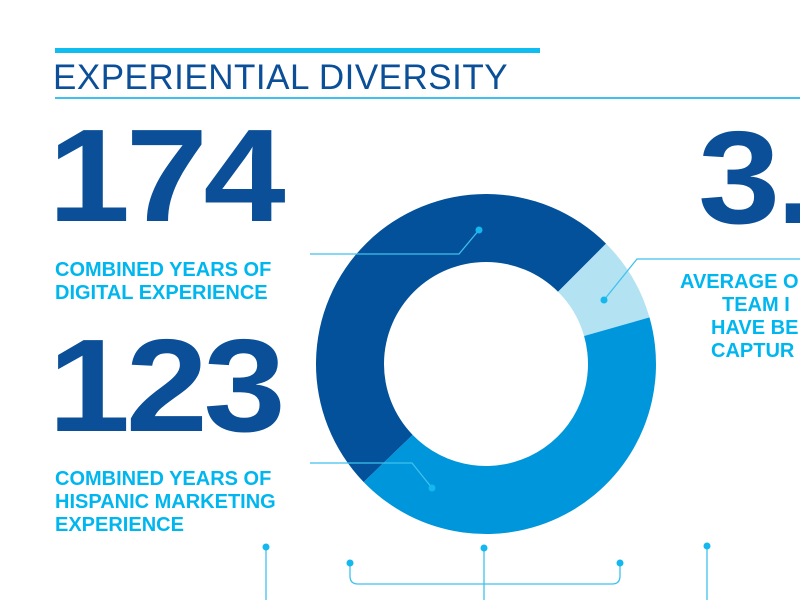  I want to click on bottom-bracket, so click(485, 574).